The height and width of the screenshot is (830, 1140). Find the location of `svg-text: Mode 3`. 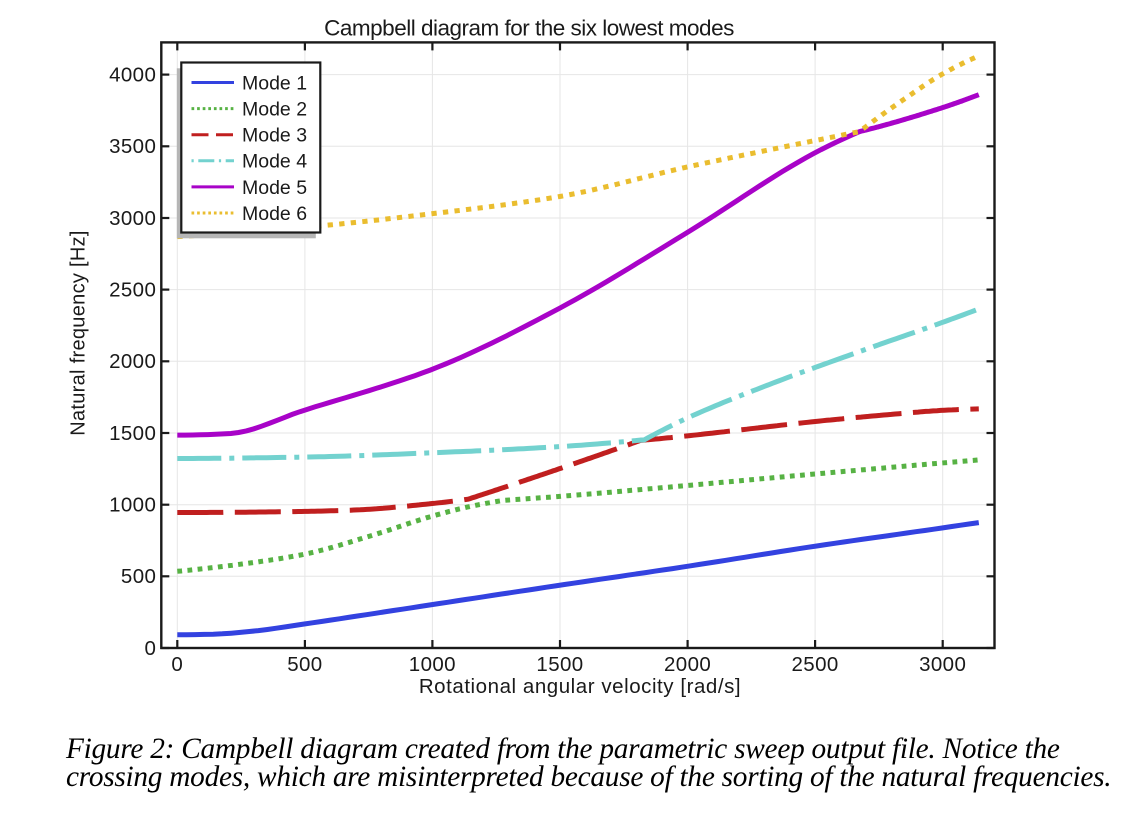

svg-text: Mode 3 is located at coordinates (274, 136).